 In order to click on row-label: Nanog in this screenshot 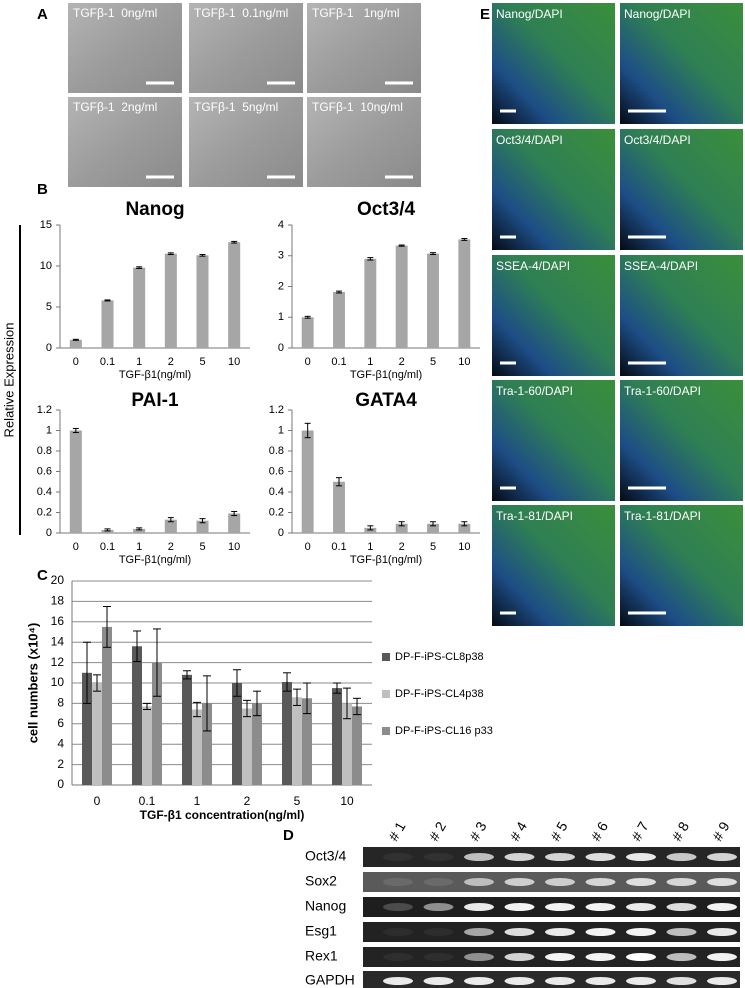, I will do `click(325, 906)`.